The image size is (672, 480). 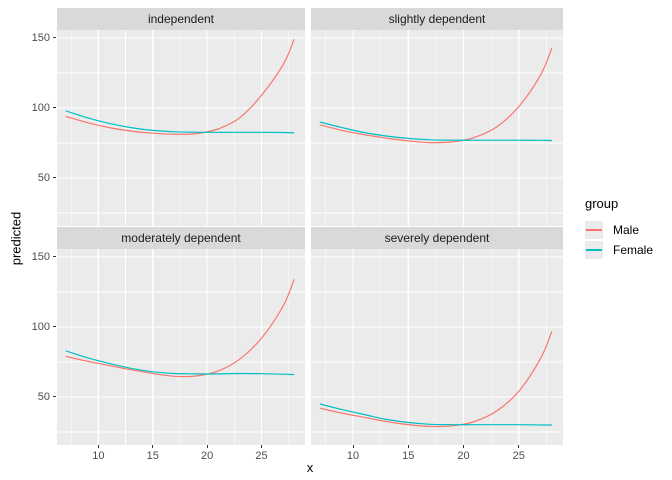 I want to click on legend-title: group, so click(x=602, y=203).